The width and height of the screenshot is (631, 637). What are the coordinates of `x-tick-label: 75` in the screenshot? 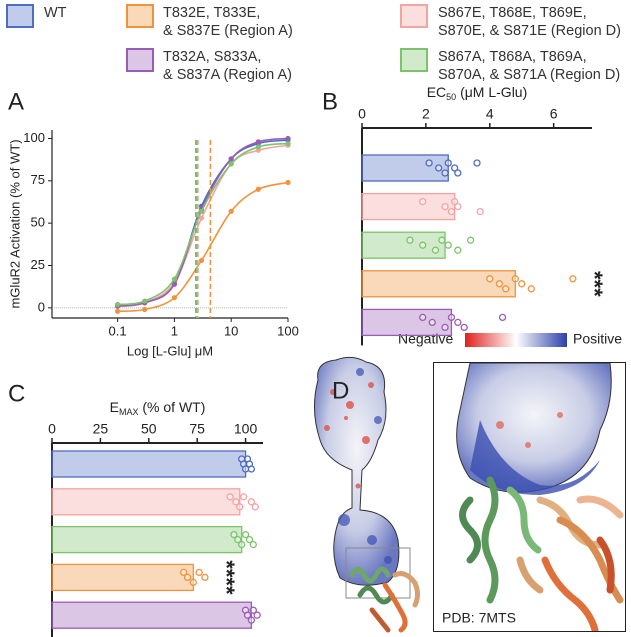 It's located at (197, 429).